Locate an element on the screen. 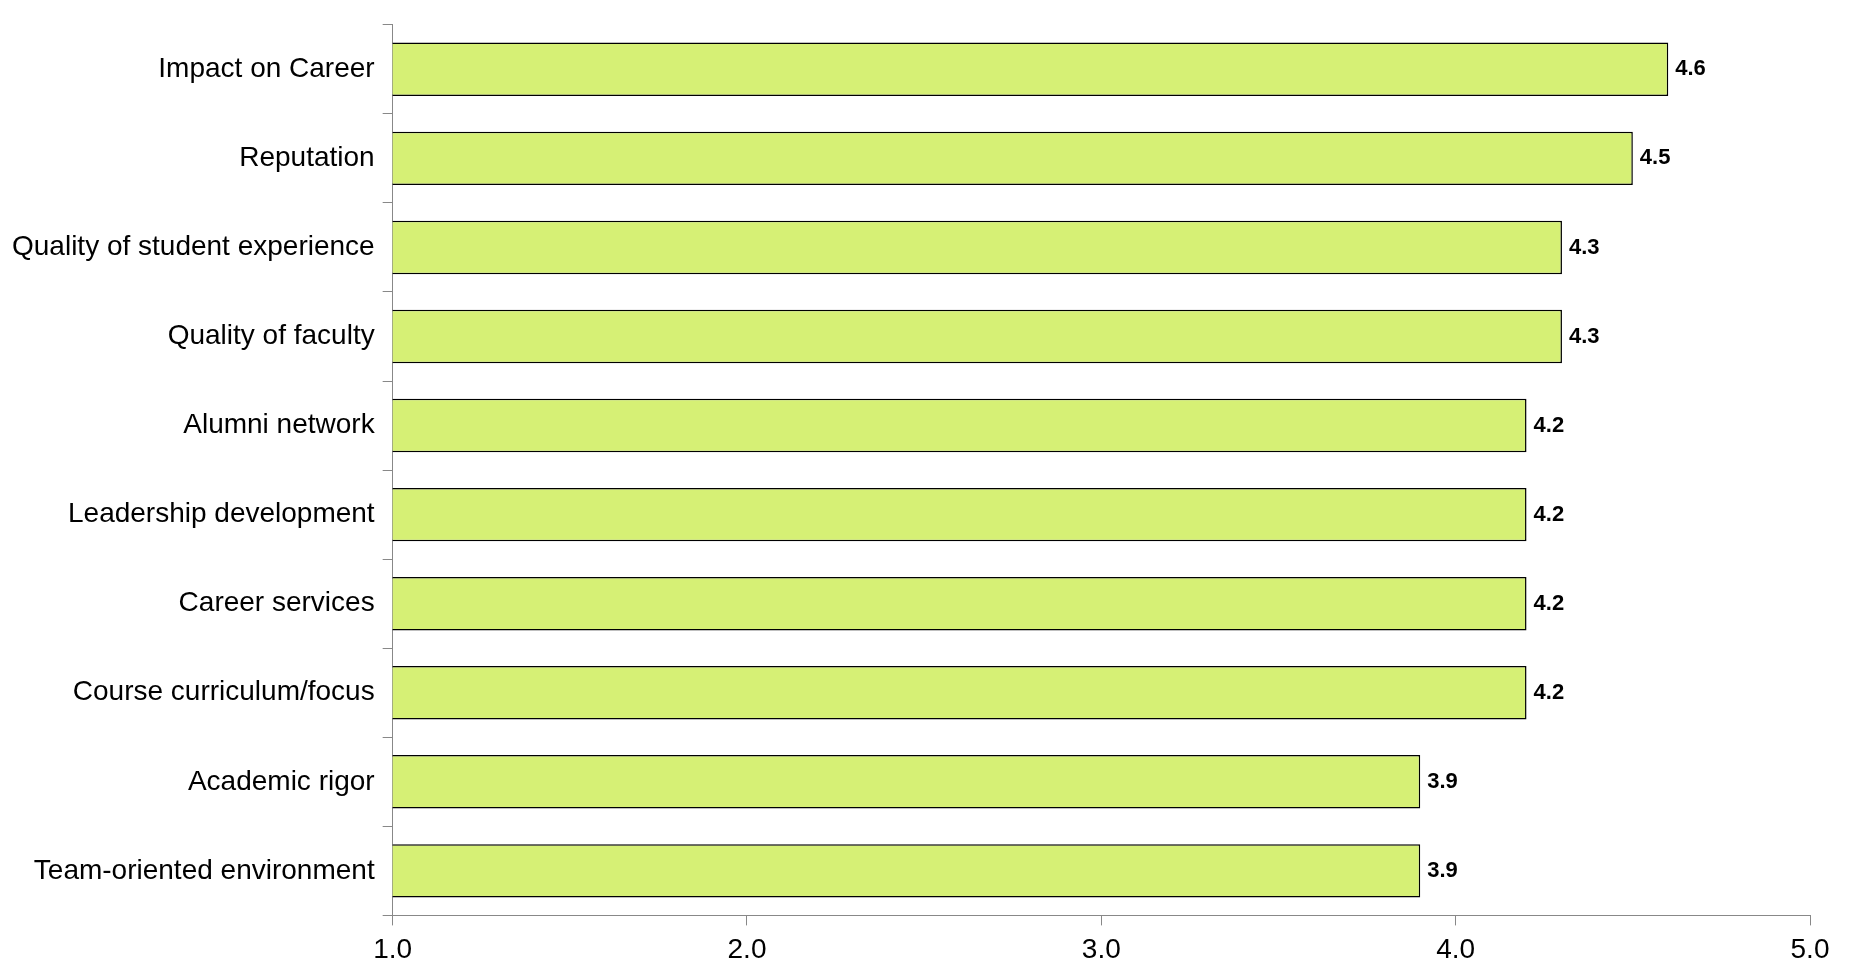 The height and width of the screenshot is (979, 1850). y-tick-label: Reputation is located at coordinates (307, 157).